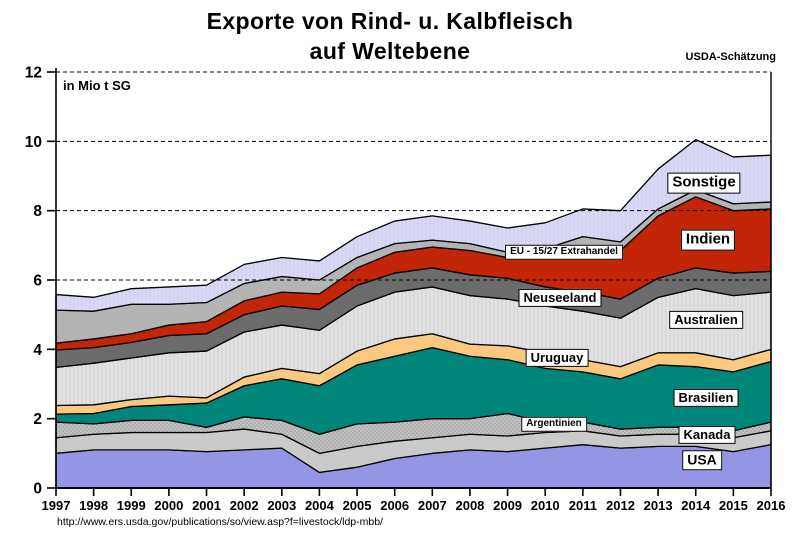  I want to click on x-tick-label: 2000, so click(168, 505).